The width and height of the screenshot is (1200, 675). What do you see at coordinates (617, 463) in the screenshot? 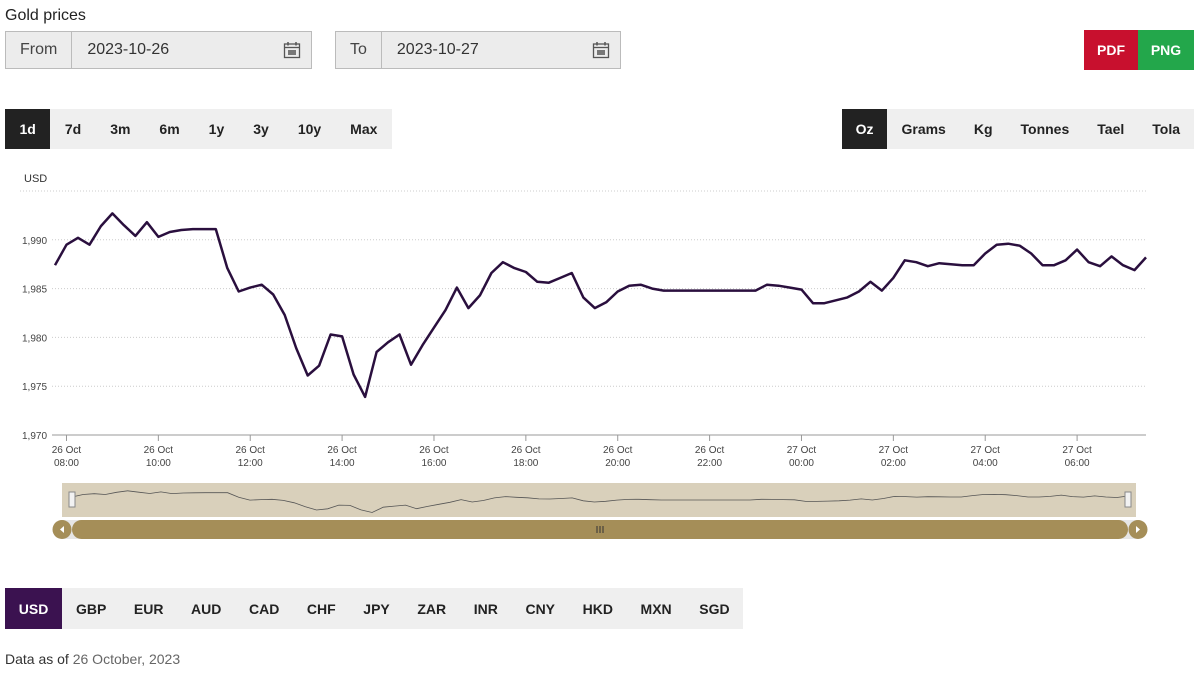
I see `x-tick-label: 20:00` at bounding box center [617, 463].